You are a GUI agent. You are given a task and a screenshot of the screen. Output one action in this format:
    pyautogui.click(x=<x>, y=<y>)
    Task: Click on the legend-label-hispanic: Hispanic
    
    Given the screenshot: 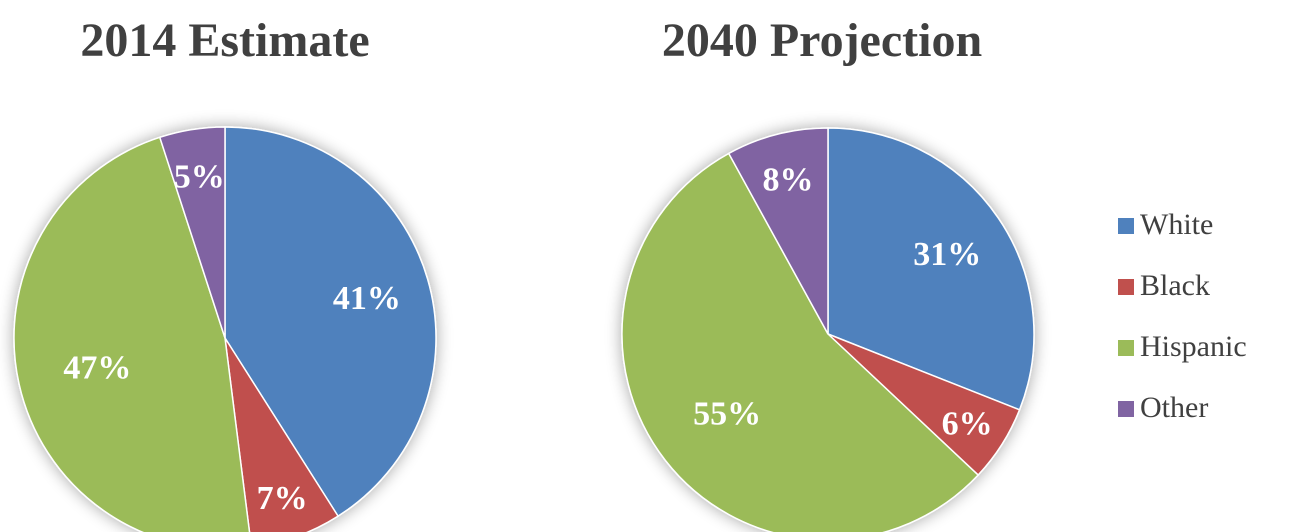 What is the action you would take?
    pyautogui.click(x=1193, y=346)
    